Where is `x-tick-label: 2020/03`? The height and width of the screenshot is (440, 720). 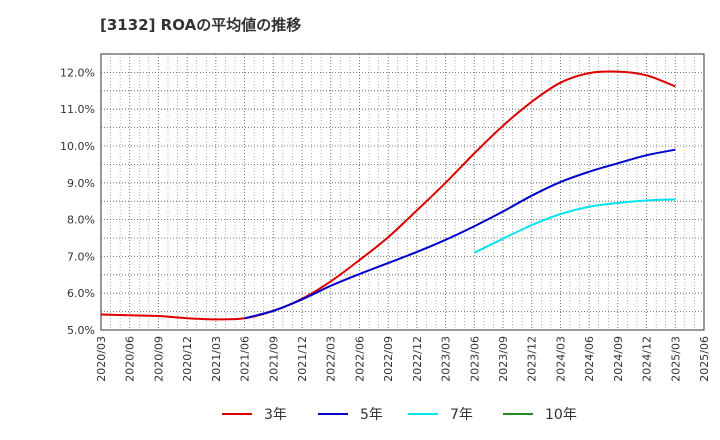 x-tick-label: 2020/03 is located at coordinates (101, 359).